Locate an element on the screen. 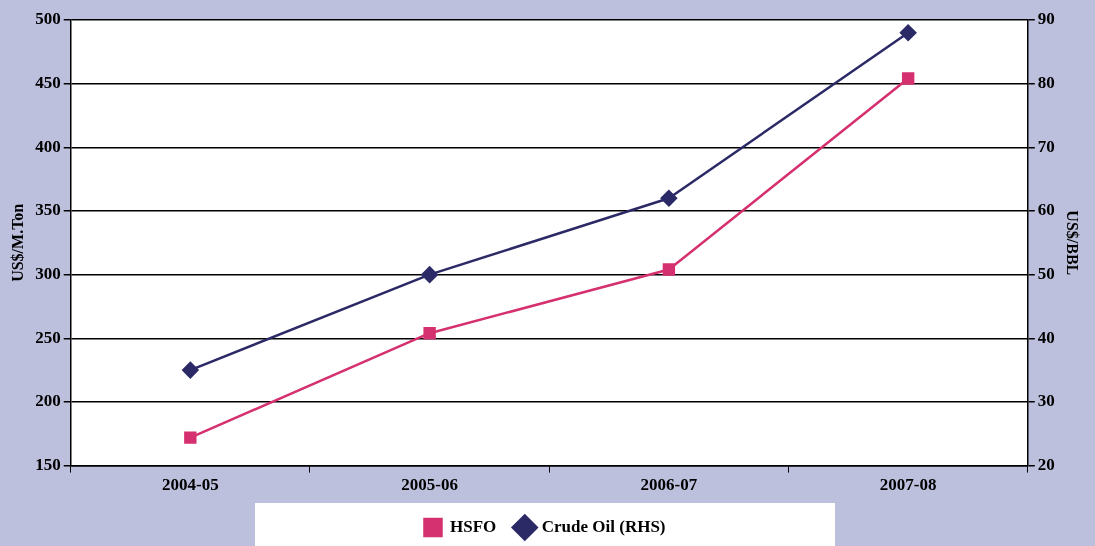  legend-label: HSFO is located at coordinates (473, 526).